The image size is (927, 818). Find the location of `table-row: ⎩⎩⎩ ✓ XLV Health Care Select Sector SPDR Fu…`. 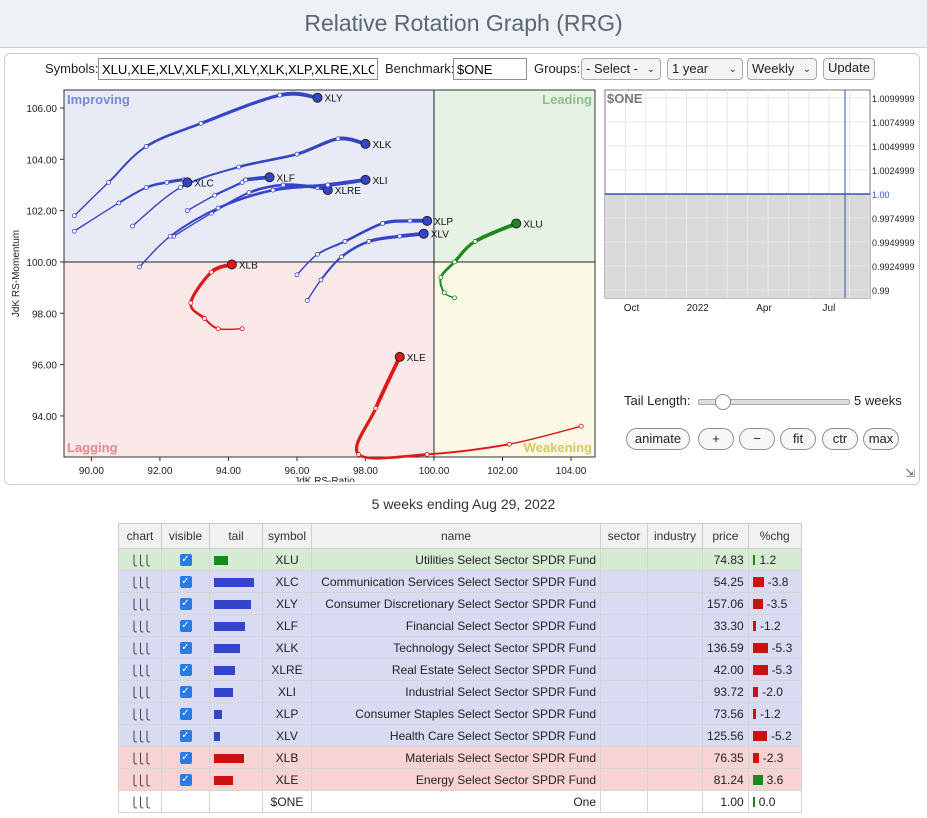

table-row: ⎩⎩⎩ ✓ XLV Health Care Select Sector SPDR Fu… is located at coordinates (460, 735).